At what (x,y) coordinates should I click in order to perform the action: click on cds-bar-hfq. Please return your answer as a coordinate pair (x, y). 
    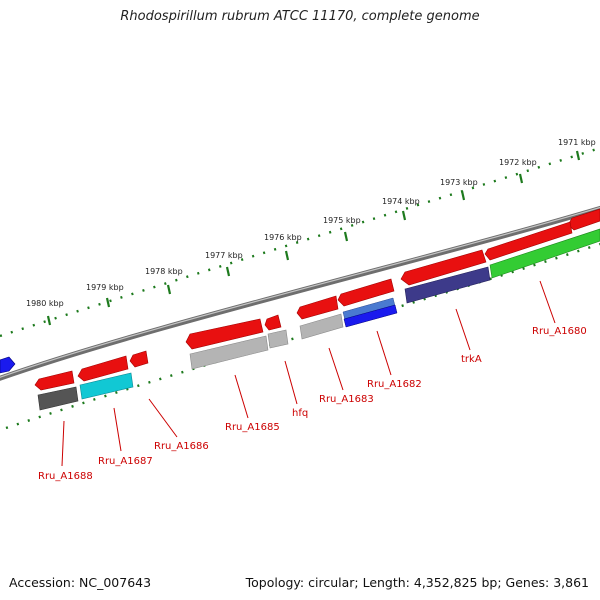
    Looking at the image, I should click on (278, 339).